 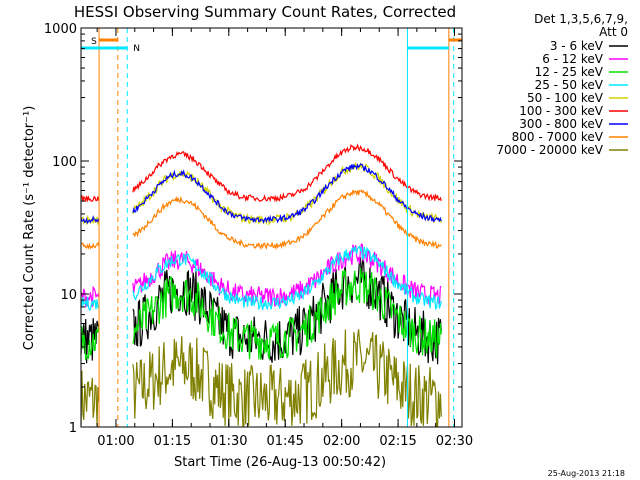 What do you see at coordinates (115, 441) in the screenshot?
I see `x-tick-label: 01:00` at bounding box center [115, 441].